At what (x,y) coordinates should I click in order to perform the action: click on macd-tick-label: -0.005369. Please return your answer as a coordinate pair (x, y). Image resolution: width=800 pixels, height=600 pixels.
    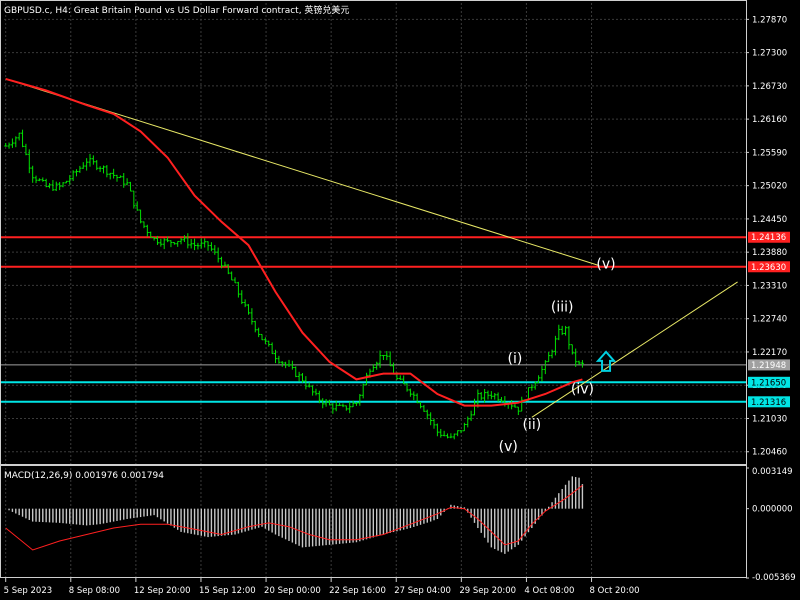
    Looking at the image, I should click on (774, 578).